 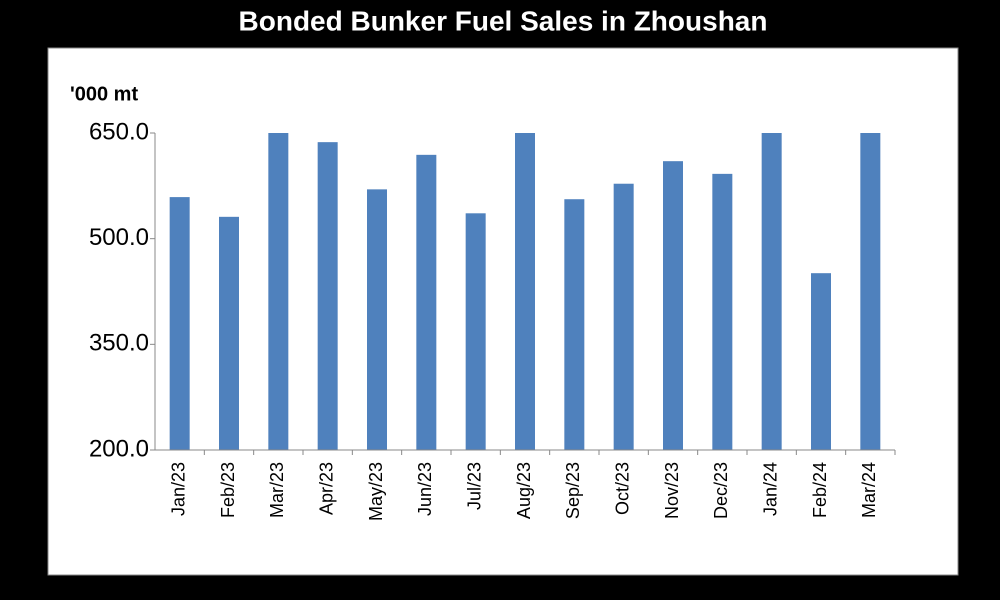 I want to click on x-tick-label: Nov/23, so click(x=672, y=490).